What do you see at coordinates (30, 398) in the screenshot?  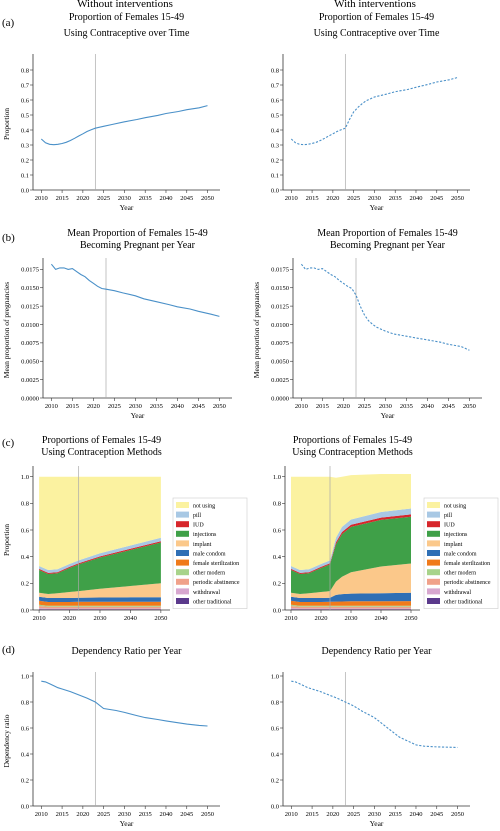 I see `y-tick-label: 0.0000` at bounding box center [30, 398].